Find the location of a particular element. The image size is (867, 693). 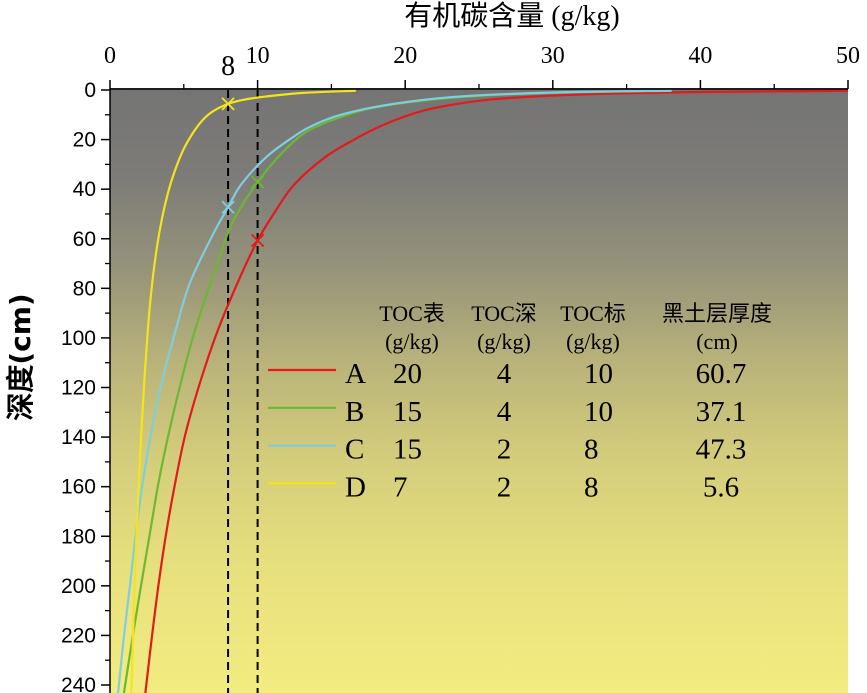

legend-row-C: C 15 2 8 47.3 is located at coordinates (507, 450).